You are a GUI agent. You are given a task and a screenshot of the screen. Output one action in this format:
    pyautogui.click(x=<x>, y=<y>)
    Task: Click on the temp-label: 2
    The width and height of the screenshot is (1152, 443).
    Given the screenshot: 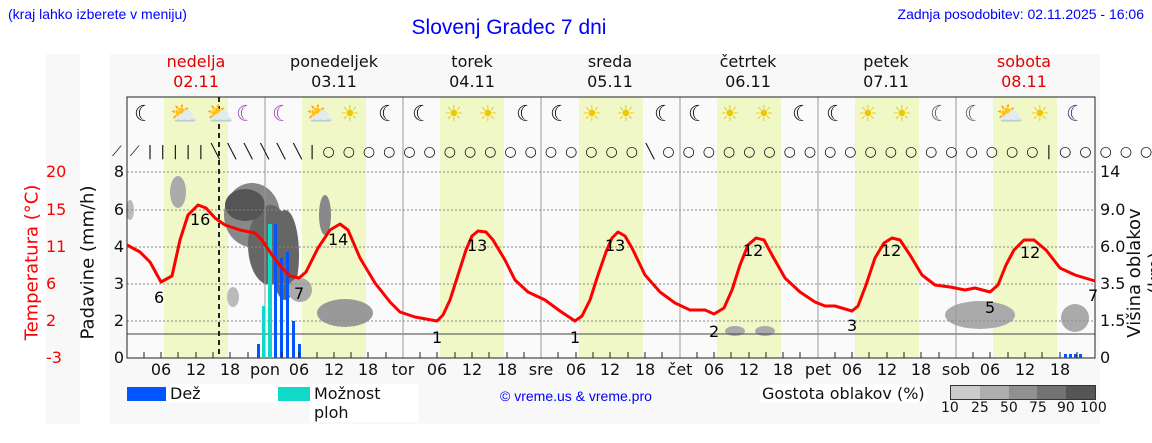 What is the action you would take?
    pyautogui.click(x=714, y=331)
    